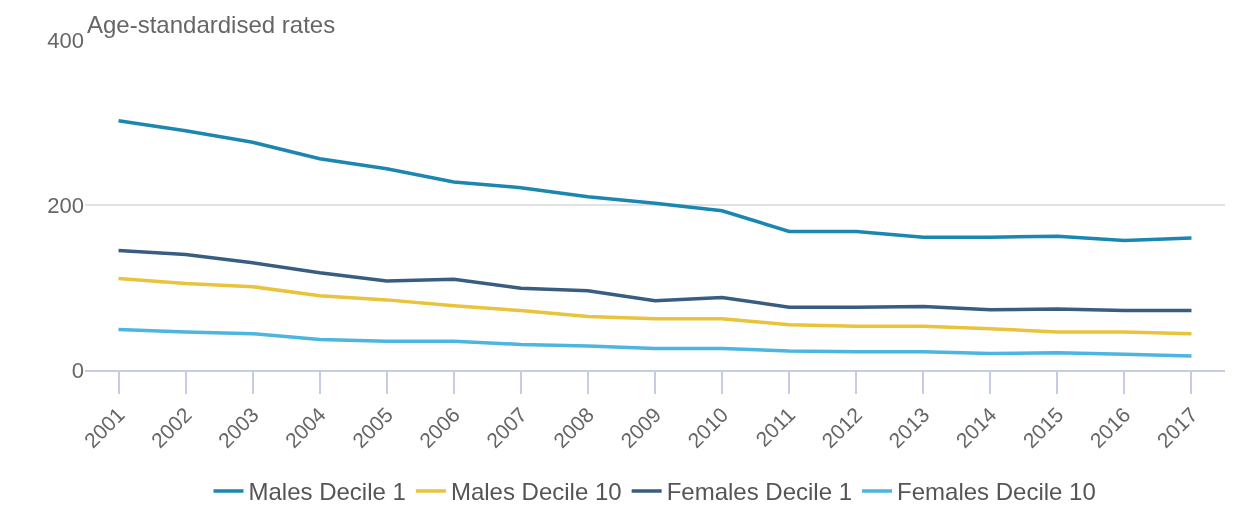 The image size is (1245, 526). I want to click on y-tick-label: 0, so click(77, 370).